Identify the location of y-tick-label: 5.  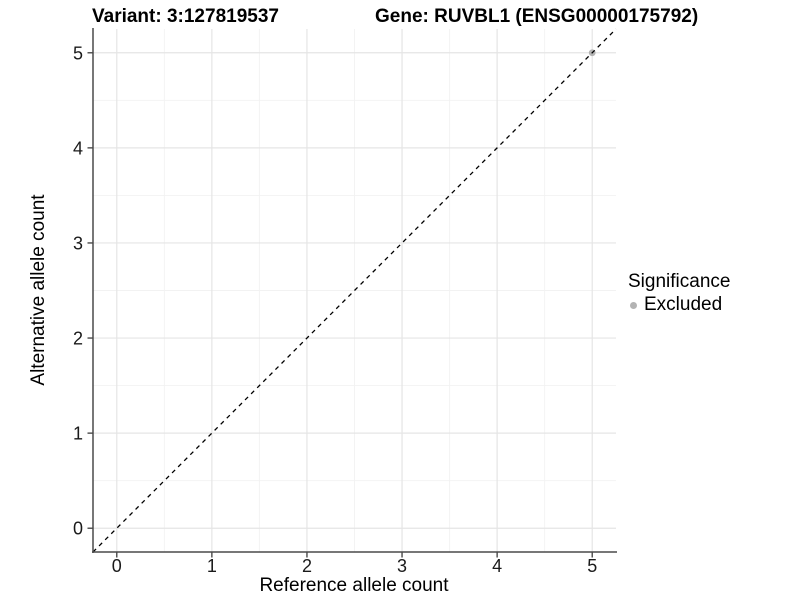
(78, 53).